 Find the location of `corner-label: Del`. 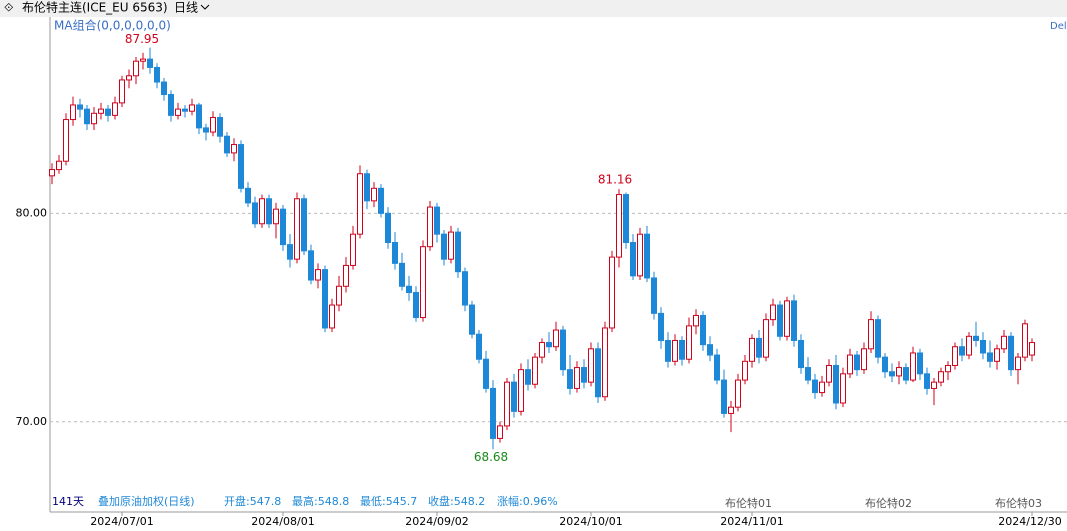

corner-label: Del is located at coordinates (1058, 26).